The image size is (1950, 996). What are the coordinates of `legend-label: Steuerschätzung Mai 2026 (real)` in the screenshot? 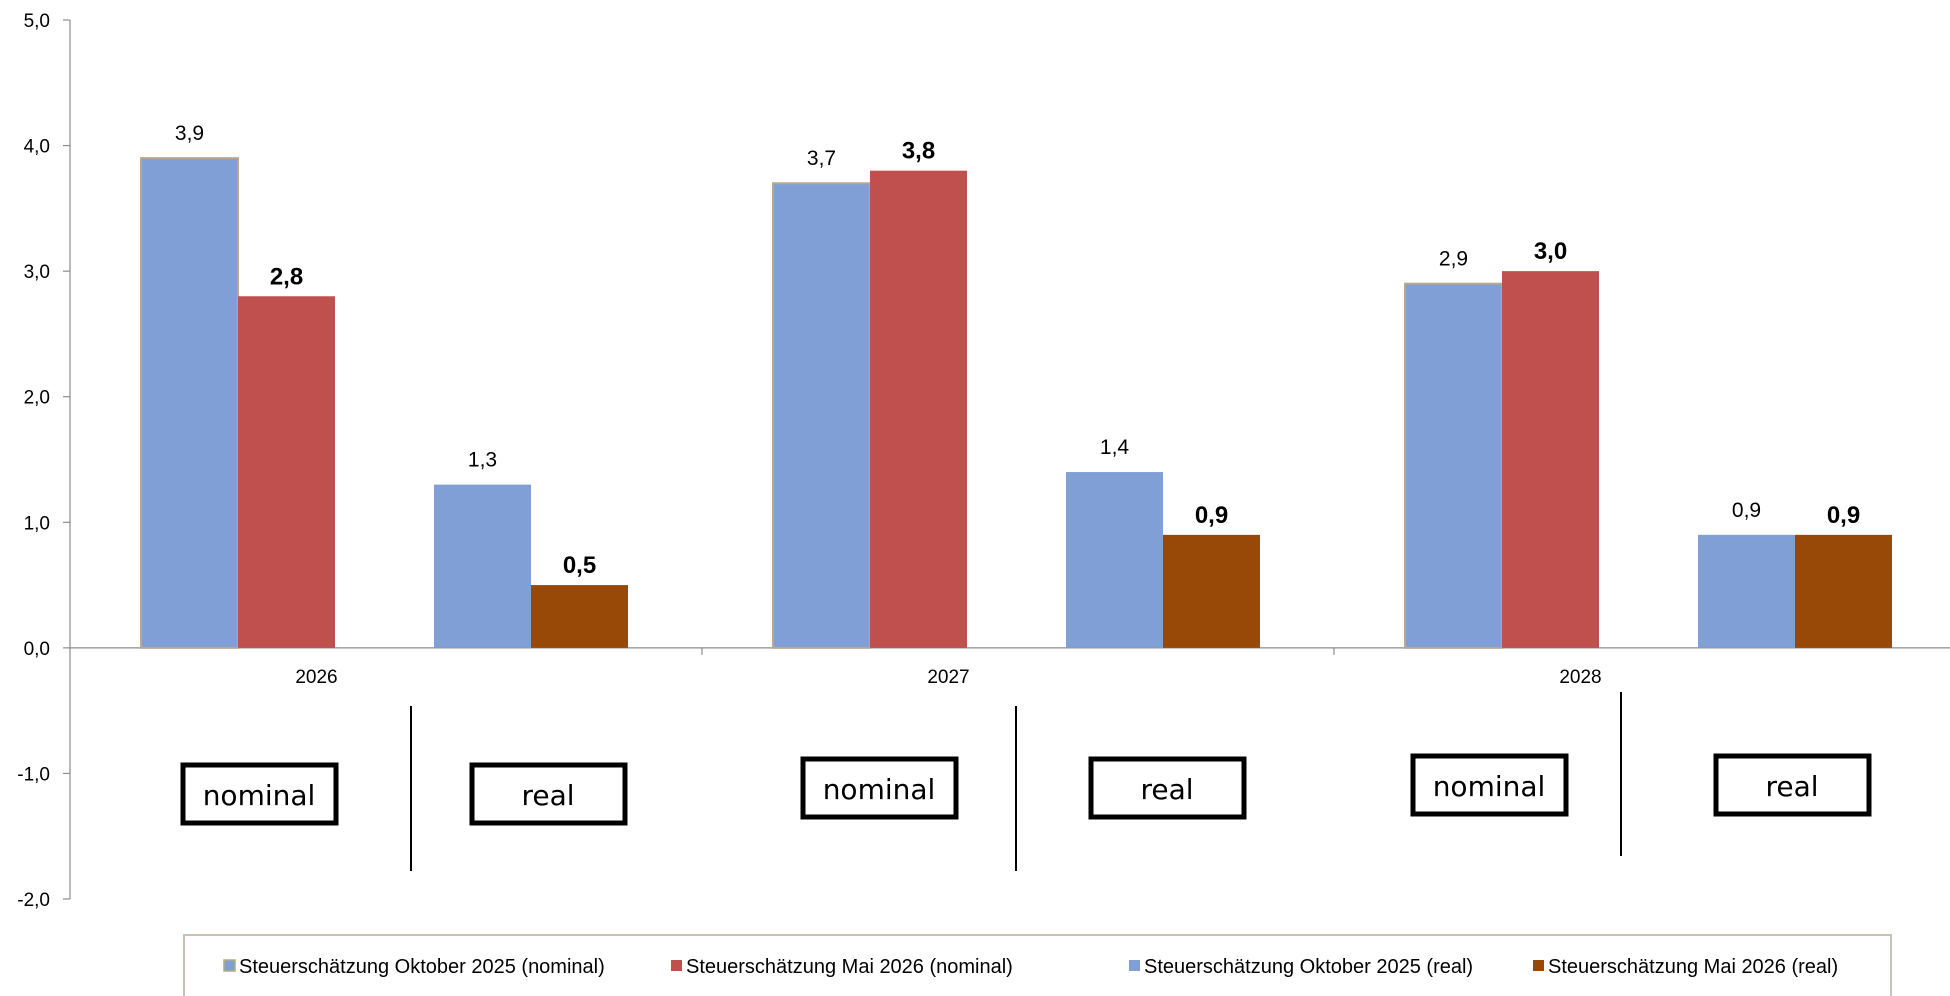 It's located at (1693, 967).